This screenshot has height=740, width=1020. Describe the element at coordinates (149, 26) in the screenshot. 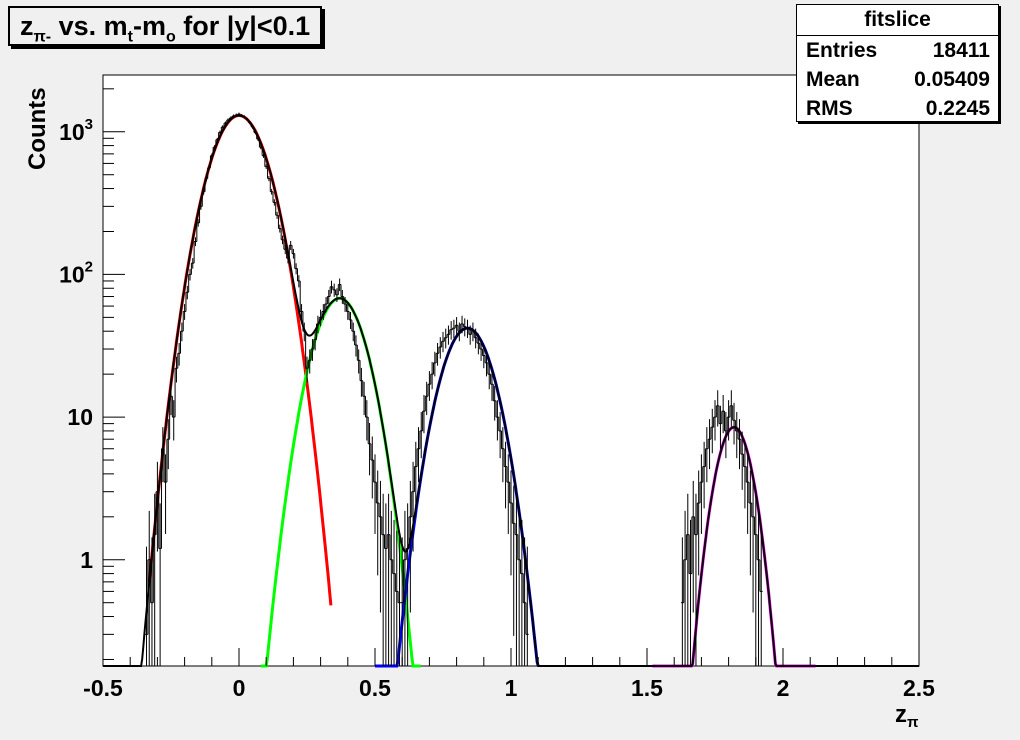

I see `title-dash: -m` at that location.